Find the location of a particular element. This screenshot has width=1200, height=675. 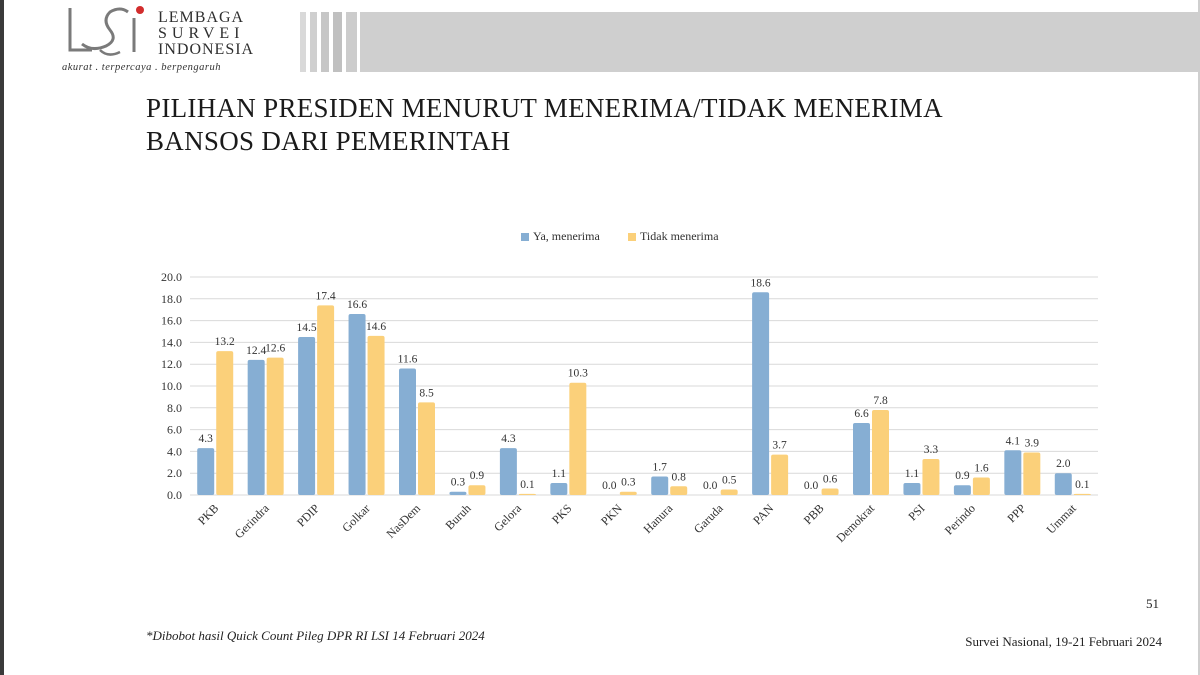

lsi-logo-mark is located at coordinates (106, 31).